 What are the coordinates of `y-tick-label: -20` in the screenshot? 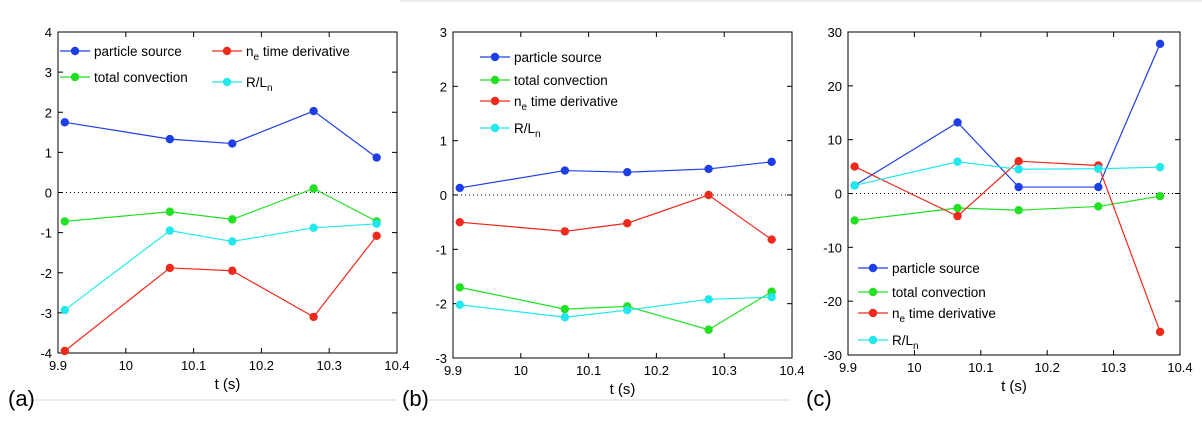 It's located at (832, 301).